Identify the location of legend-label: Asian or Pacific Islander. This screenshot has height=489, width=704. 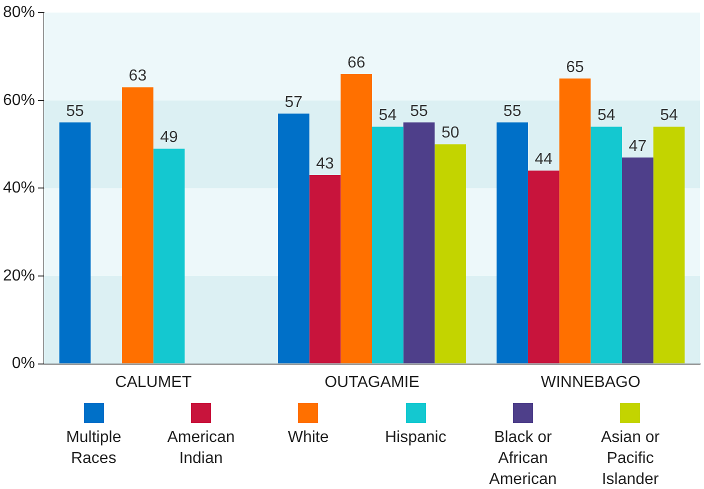
(630, 458).